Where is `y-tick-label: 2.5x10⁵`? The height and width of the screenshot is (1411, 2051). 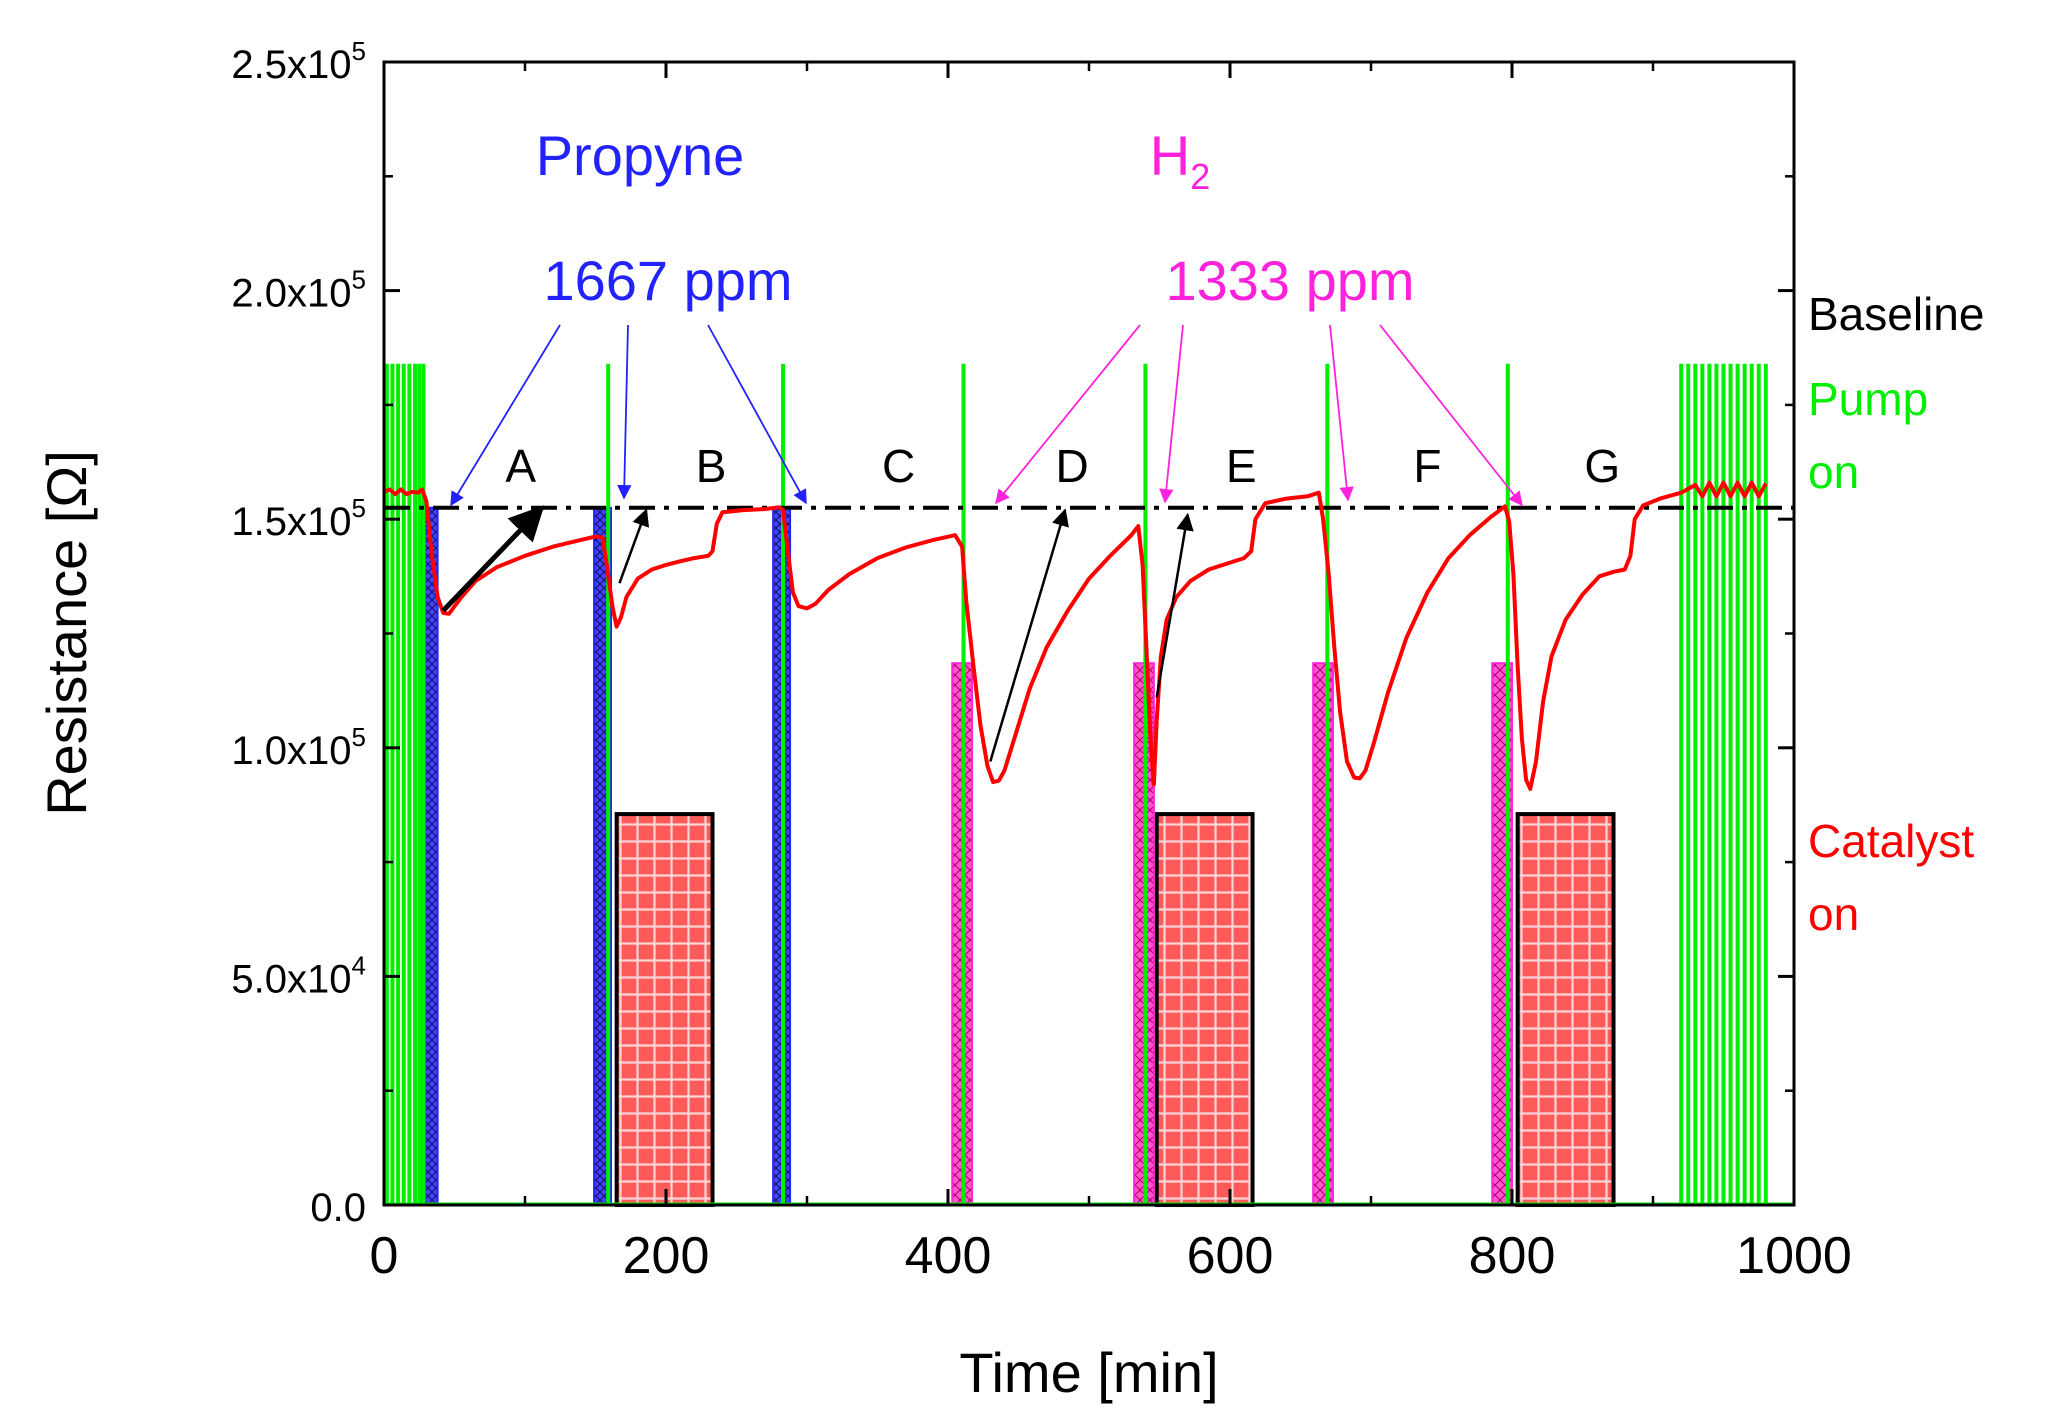
y-tick-label: 2.5x10⁵ is located at coordinates (298, 61).